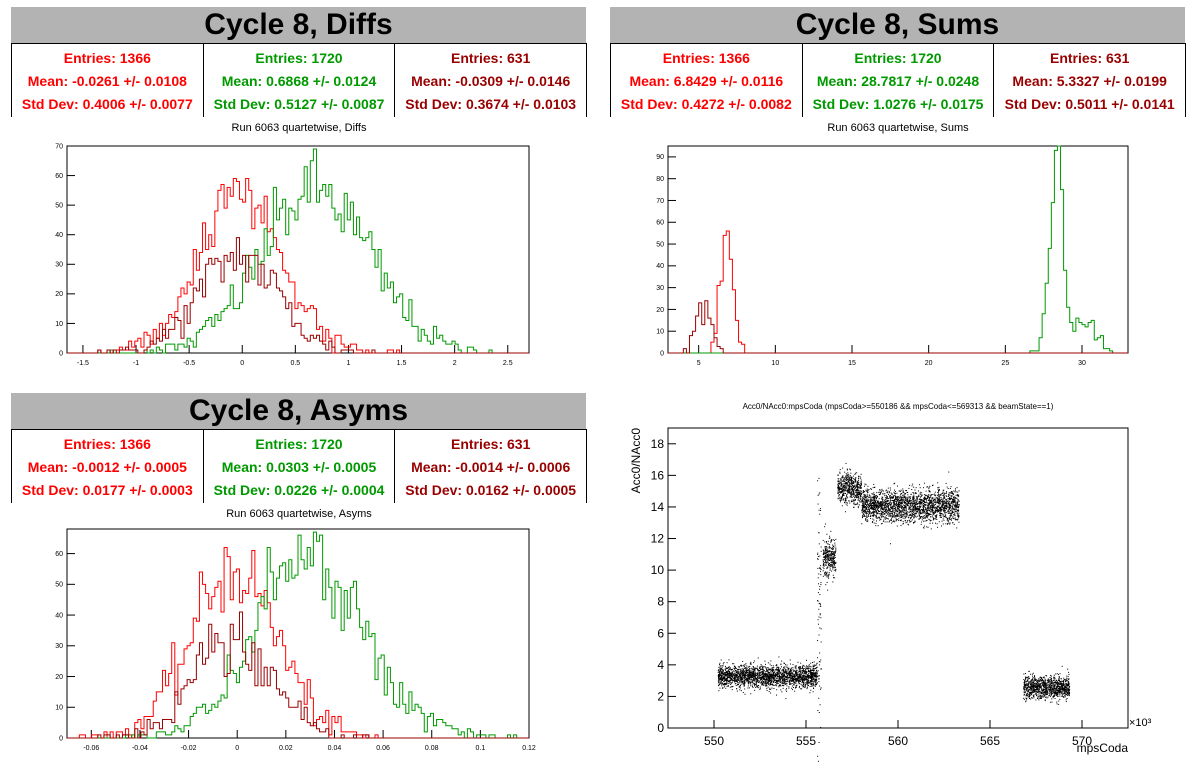 The height and width of the screenshot is (772, 1196). Describe the element at coordinates (59, 708) in the screenshot. I see `y-tick-label: 10` at that location.